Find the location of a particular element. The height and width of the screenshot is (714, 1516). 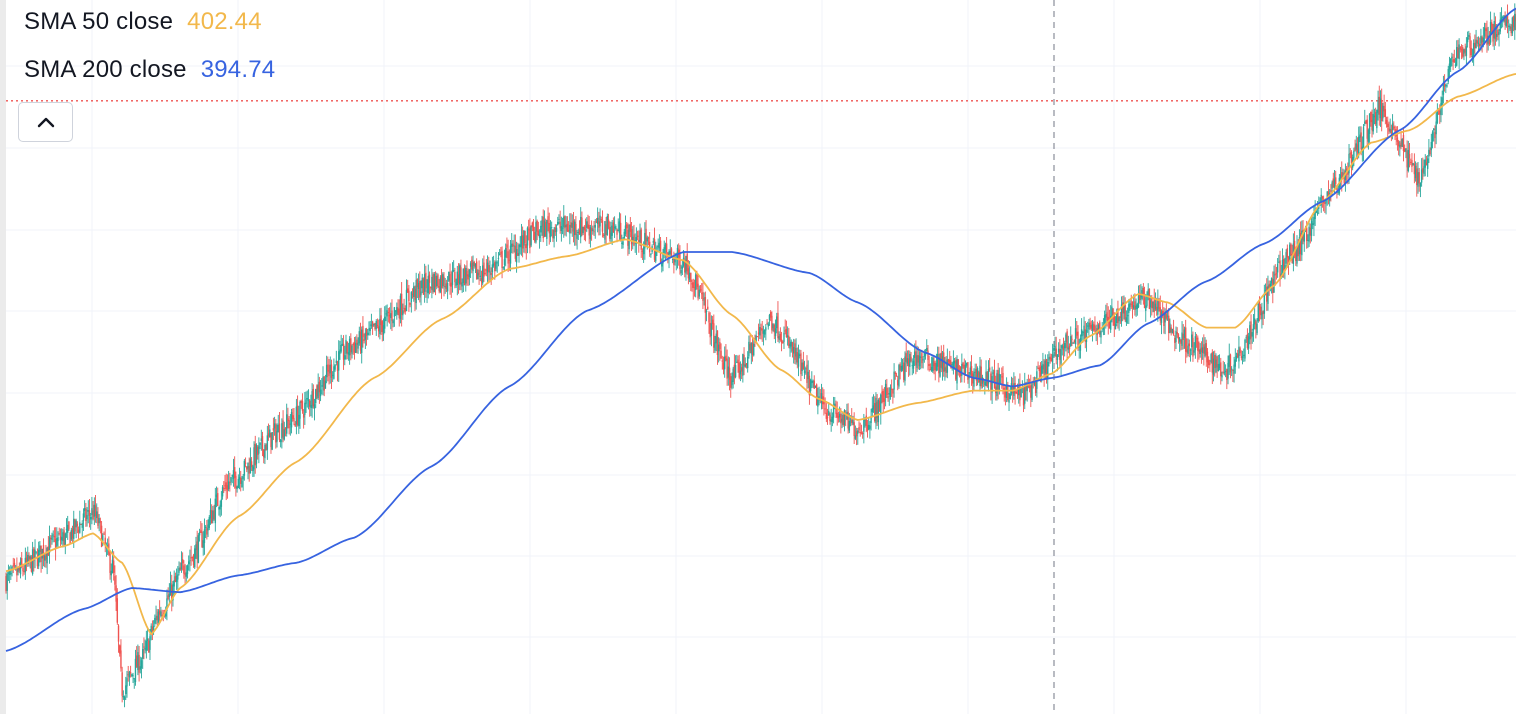

legend-sma50: SMA 50 close 402.44 is located at coordinates (143, 22).